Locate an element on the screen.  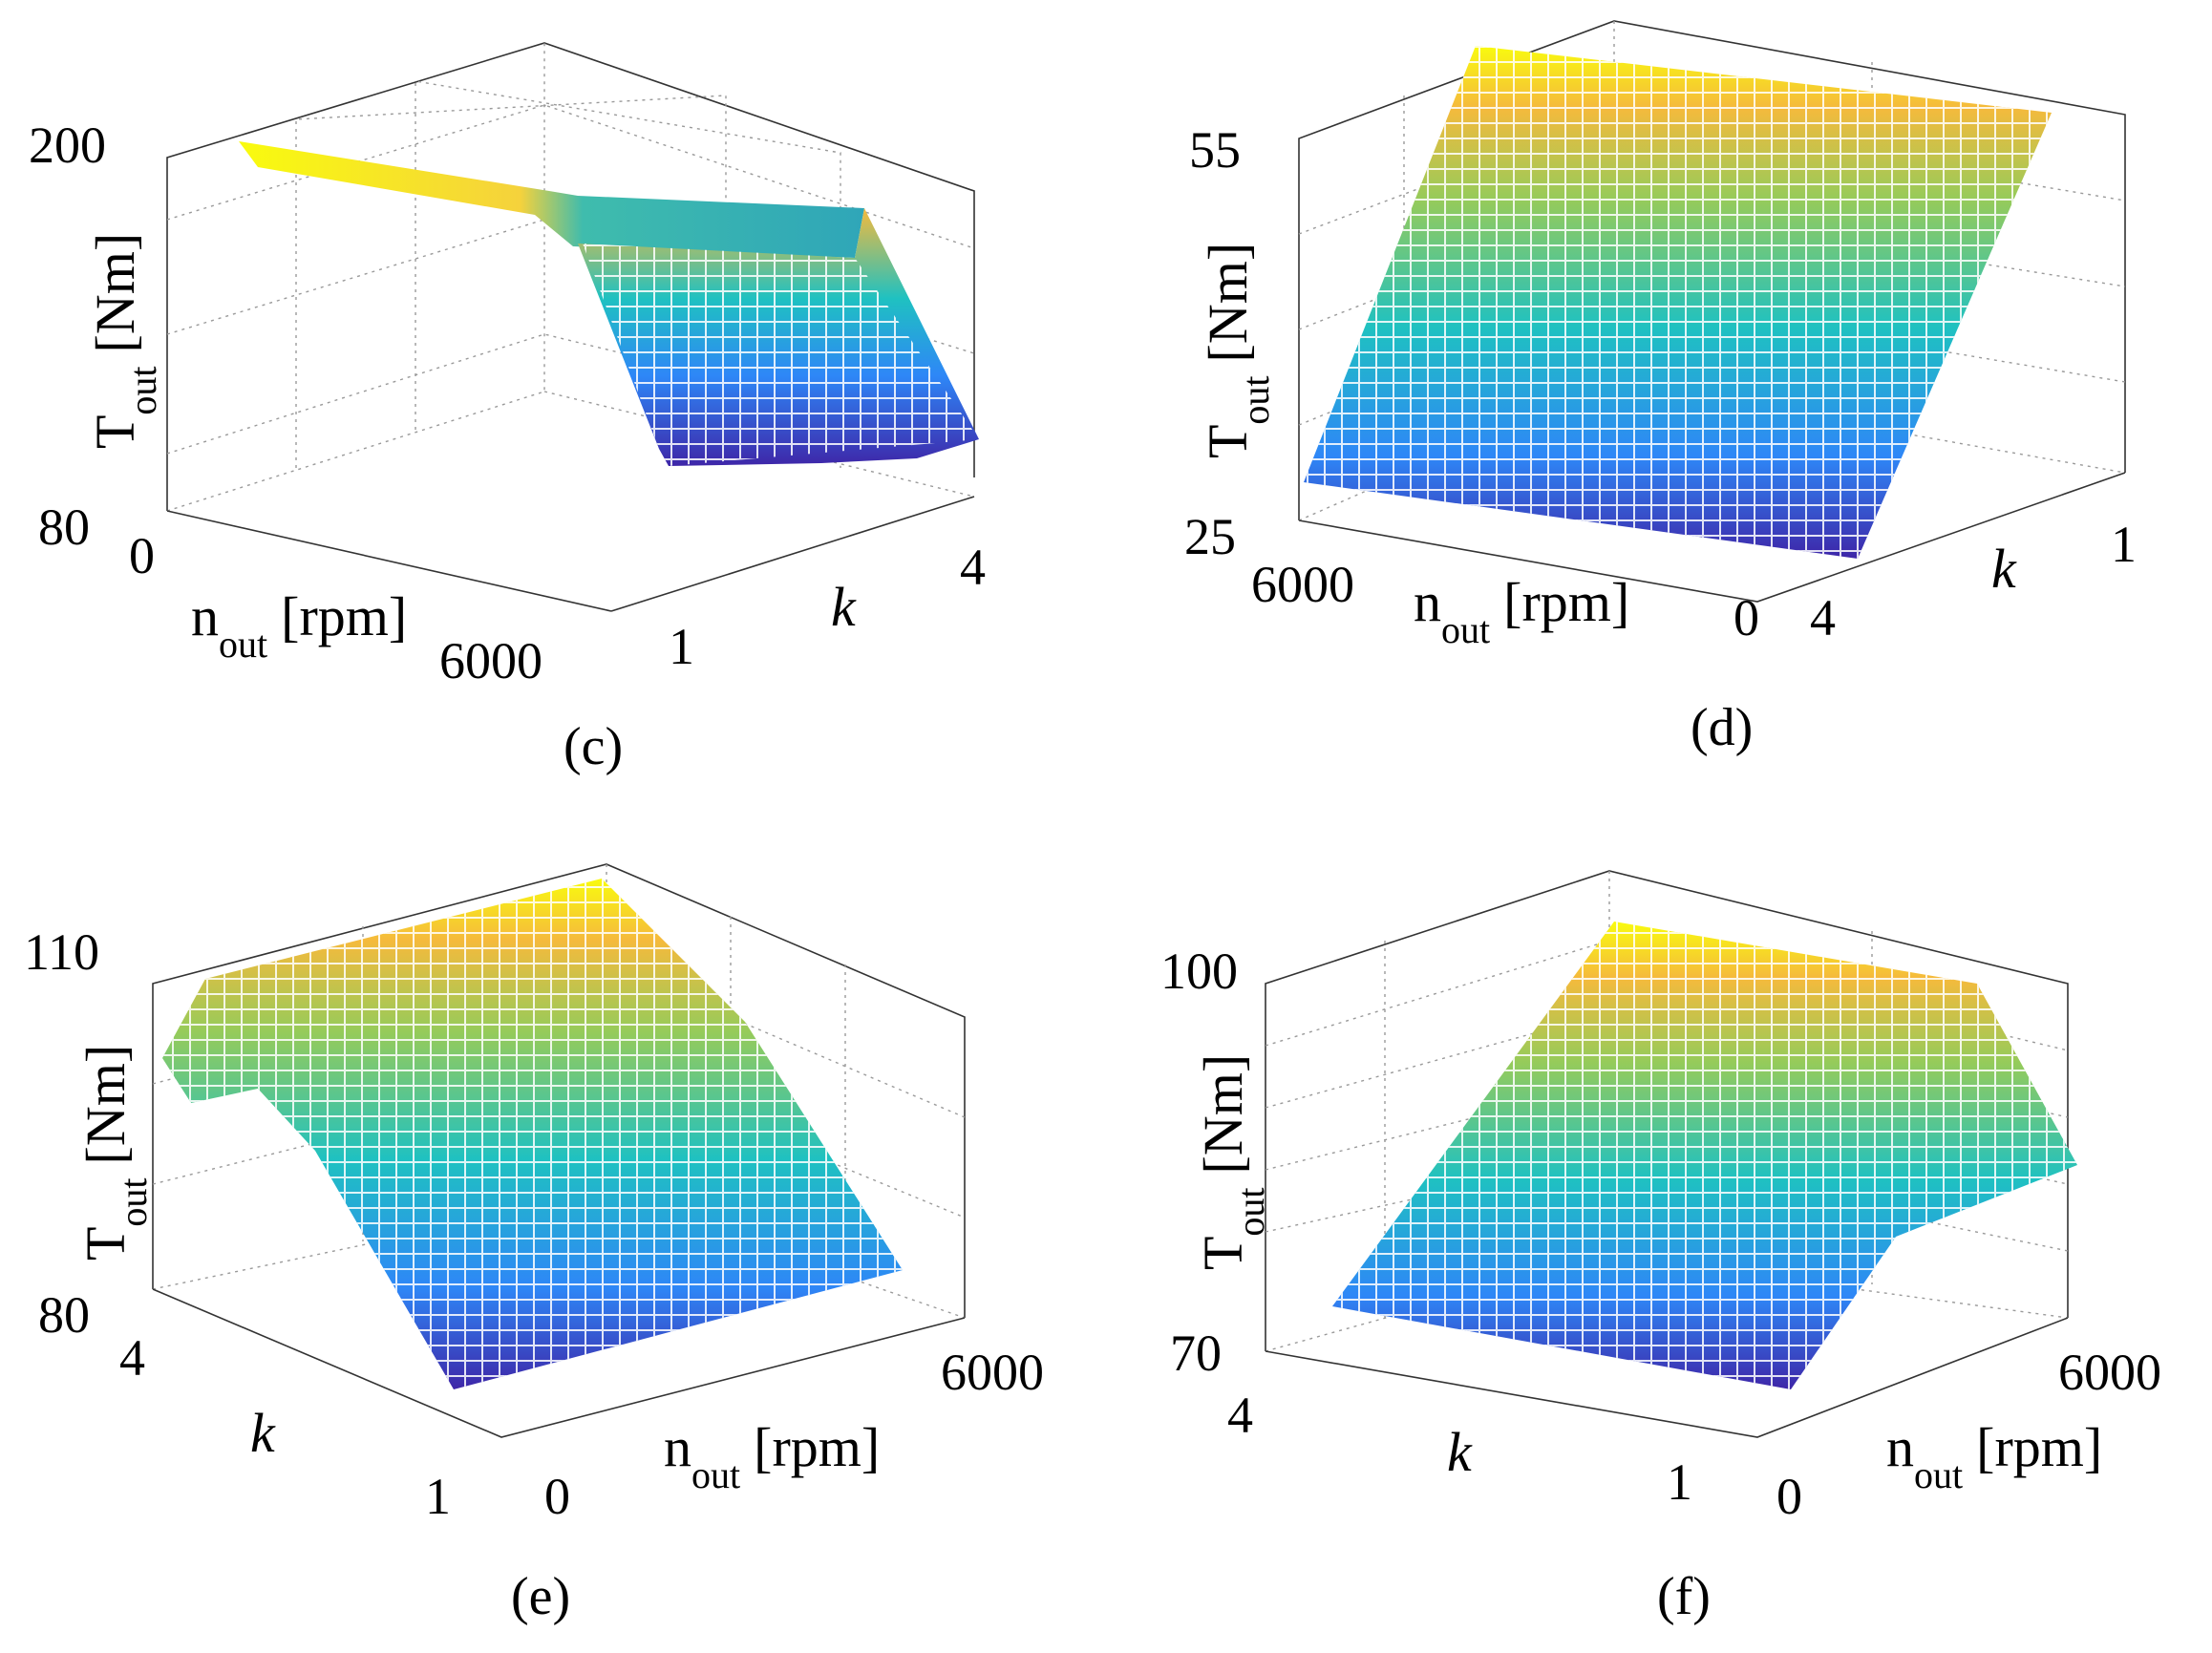
c-z-tick-min: 80 is located at coordinates (64, 527).